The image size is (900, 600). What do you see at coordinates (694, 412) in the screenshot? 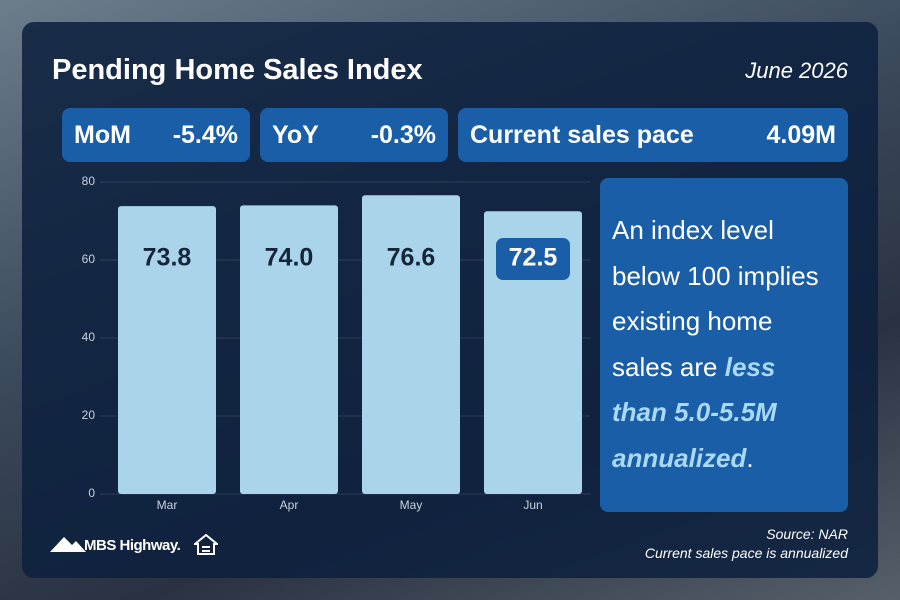
I see `note-text: less than 5.0-5.5M annualized` at bounding box center [694, 412].